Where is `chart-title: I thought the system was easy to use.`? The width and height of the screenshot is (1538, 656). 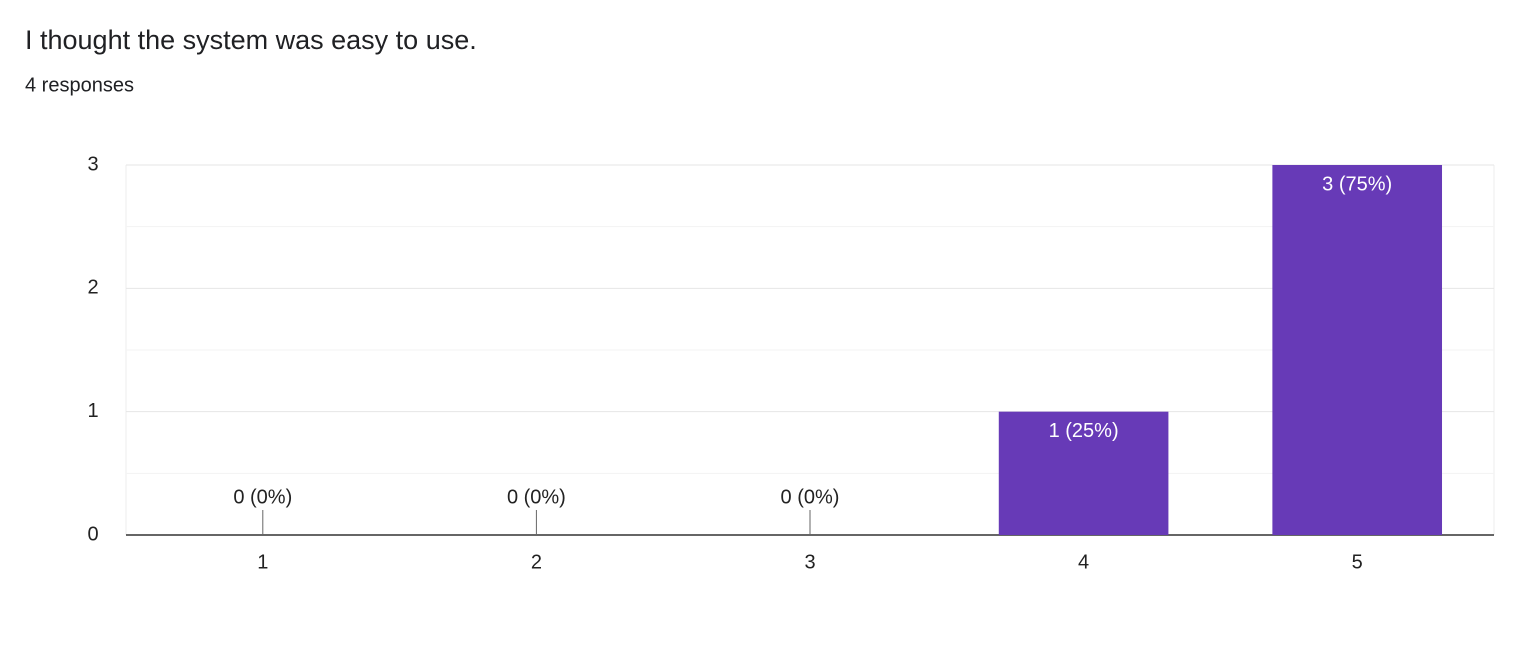
chart-title: I thought the system was easy to use. is located at coordinates (251, 40).